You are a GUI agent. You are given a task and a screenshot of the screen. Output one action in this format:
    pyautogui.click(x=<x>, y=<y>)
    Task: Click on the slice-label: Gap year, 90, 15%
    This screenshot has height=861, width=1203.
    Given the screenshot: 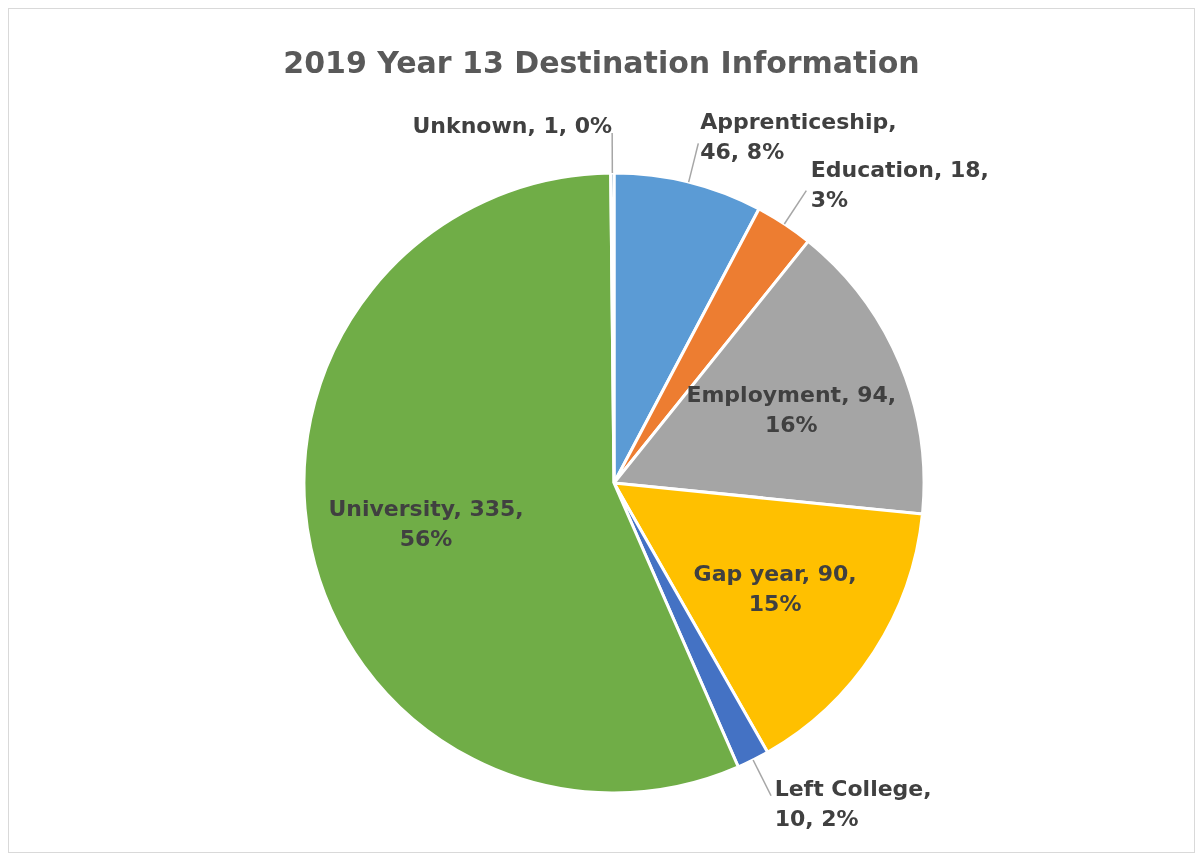 What is the action you would take?
    pyautogui.click(x=775, y=588)
    